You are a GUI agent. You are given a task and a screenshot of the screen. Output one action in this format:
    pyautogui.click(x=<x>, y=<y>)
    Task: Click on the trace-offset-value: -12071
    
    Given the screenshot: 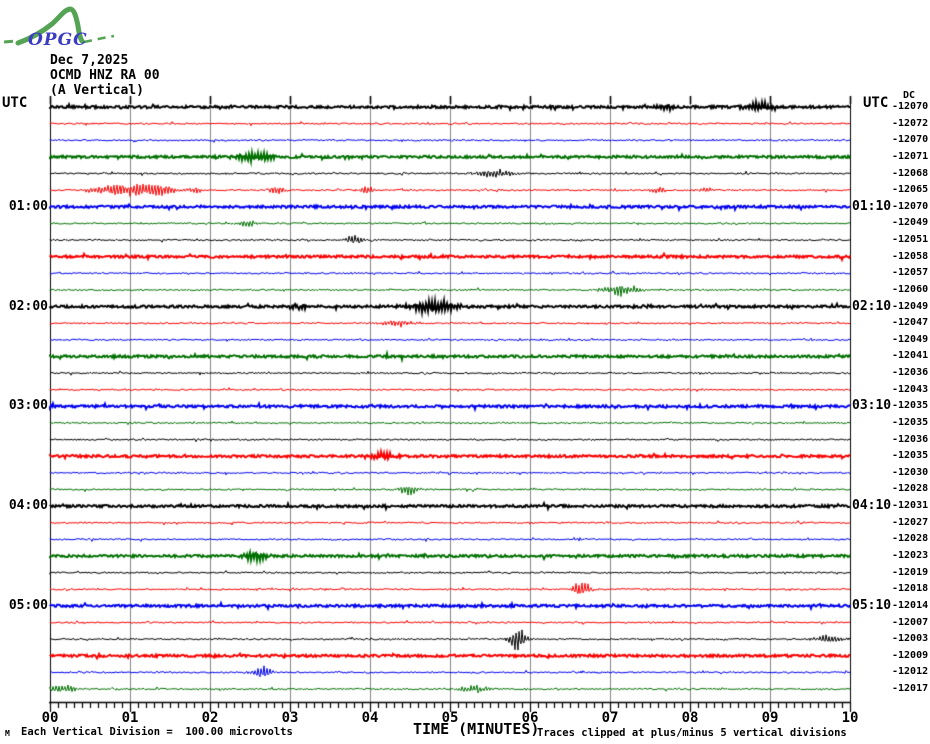 What is the action you would take?
    pyautogui.click(x=910, y=156)
    